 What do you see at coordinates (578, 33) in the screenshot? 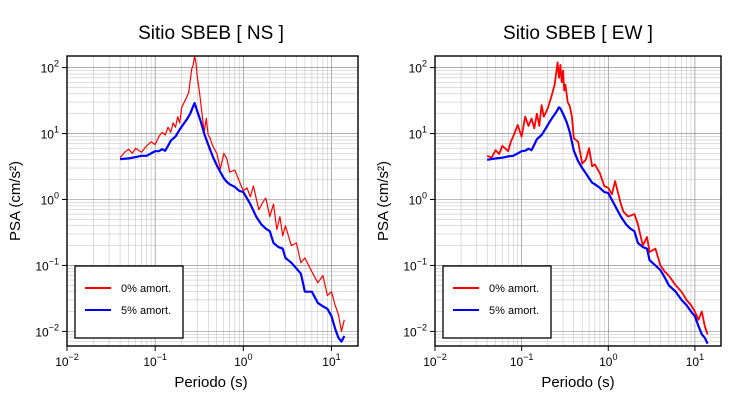
I see `chart-title: Sitio SBEB [ EW ]` at bounding box center [578, 33].